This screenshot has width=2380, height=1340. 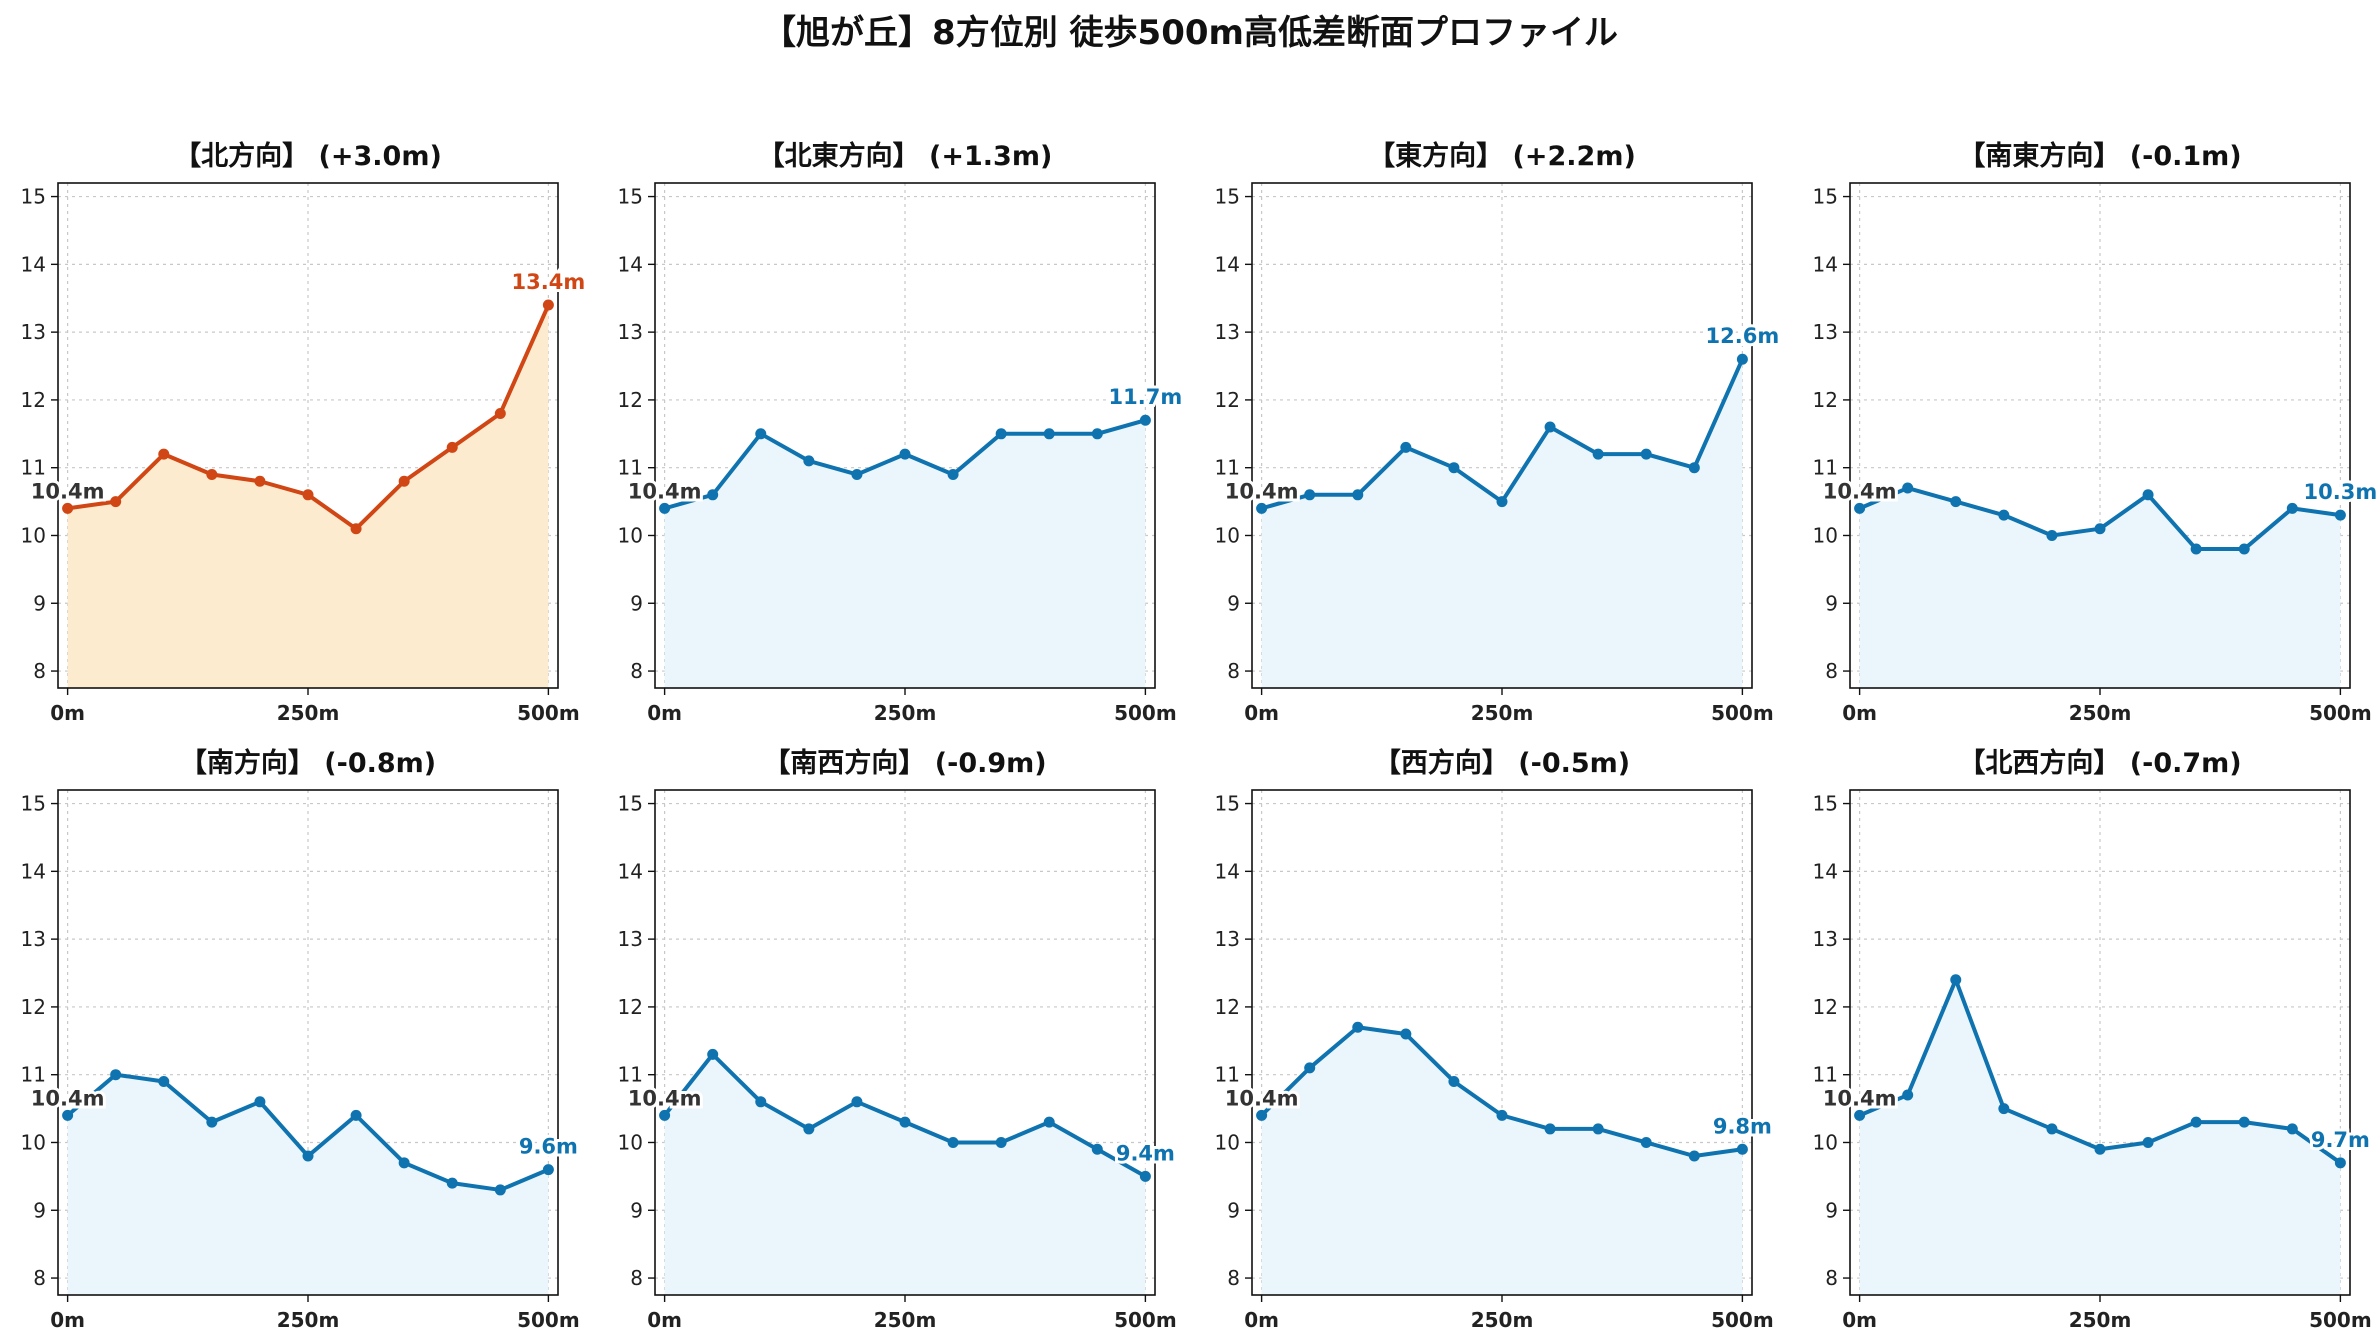 I want to click on end-elevation-label: 9.4m, so click(x=1145, y=1153).